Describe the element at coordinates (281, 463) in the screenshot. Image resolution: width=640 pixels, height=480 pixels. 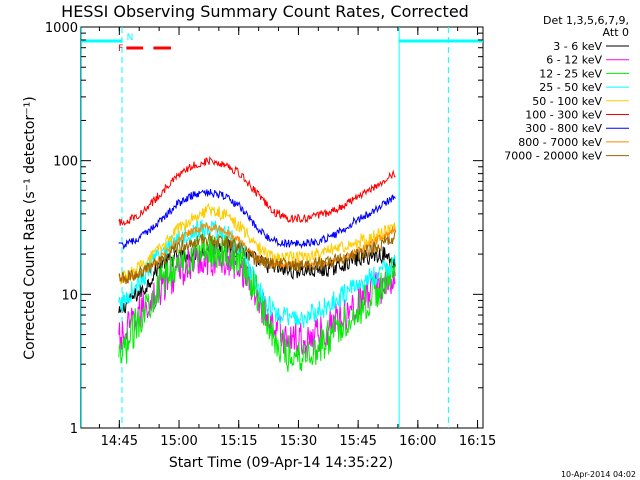
I see `x-axis-label: Start Time (09-Apr-14 14:35:22)` at that location.